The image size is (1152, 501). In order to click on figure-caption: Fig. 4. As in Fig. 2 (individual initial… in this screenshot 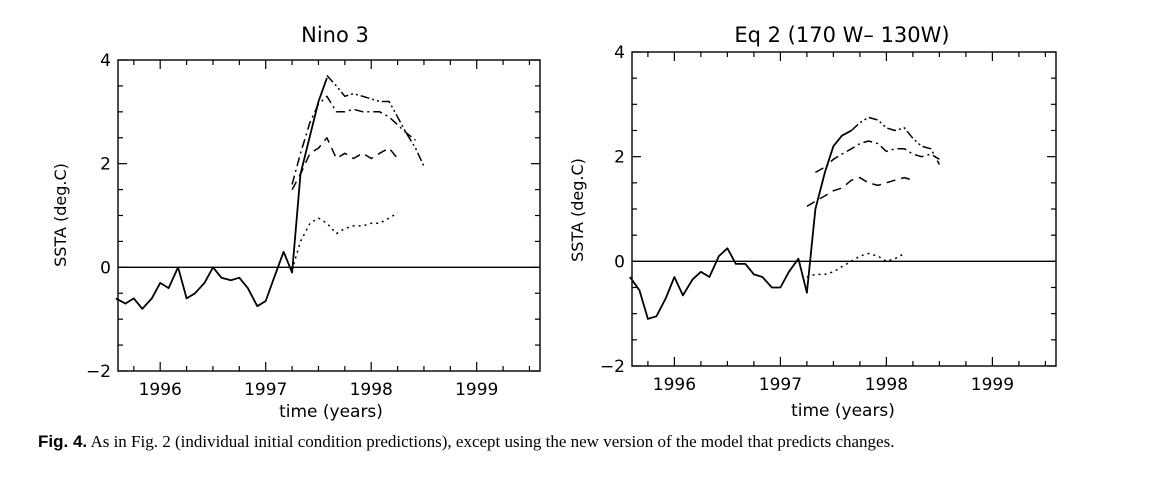, I will do `click(588, 442)`.